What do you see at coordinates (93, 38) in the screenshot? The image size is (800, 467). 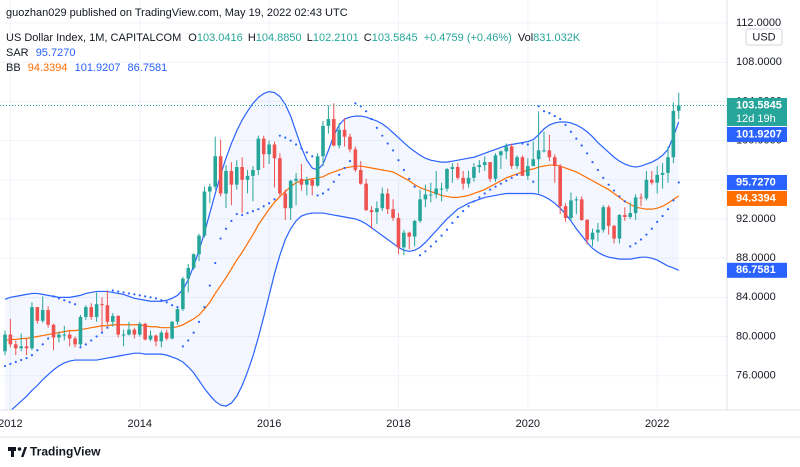 I see `symbol: US Dollar Index, 1M, CAPITALCOM` at bounding box center [93, 38].